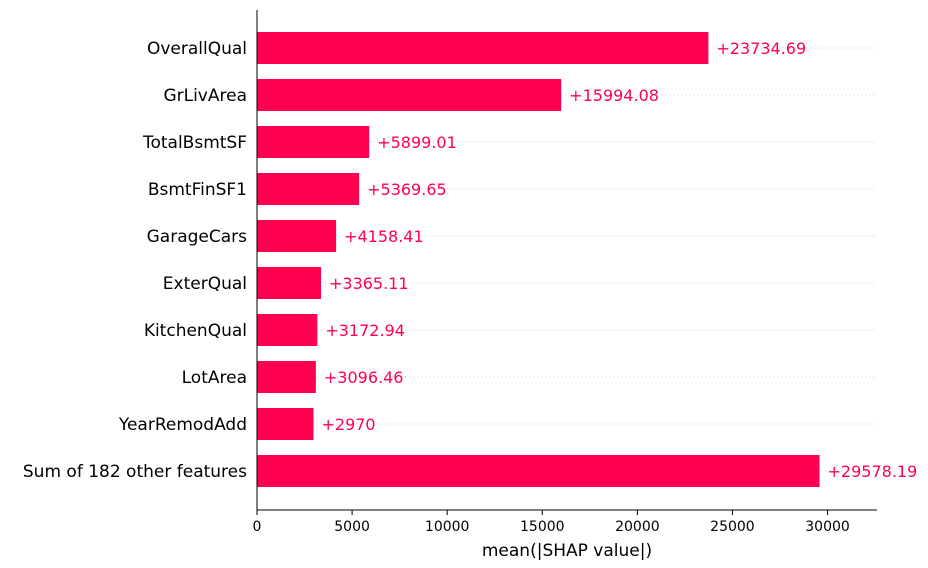  What do you see at coordinates (182, 425) in the screenshot?
I see `feature-label: YearRemodAdd` at bounding box center [182, 425].